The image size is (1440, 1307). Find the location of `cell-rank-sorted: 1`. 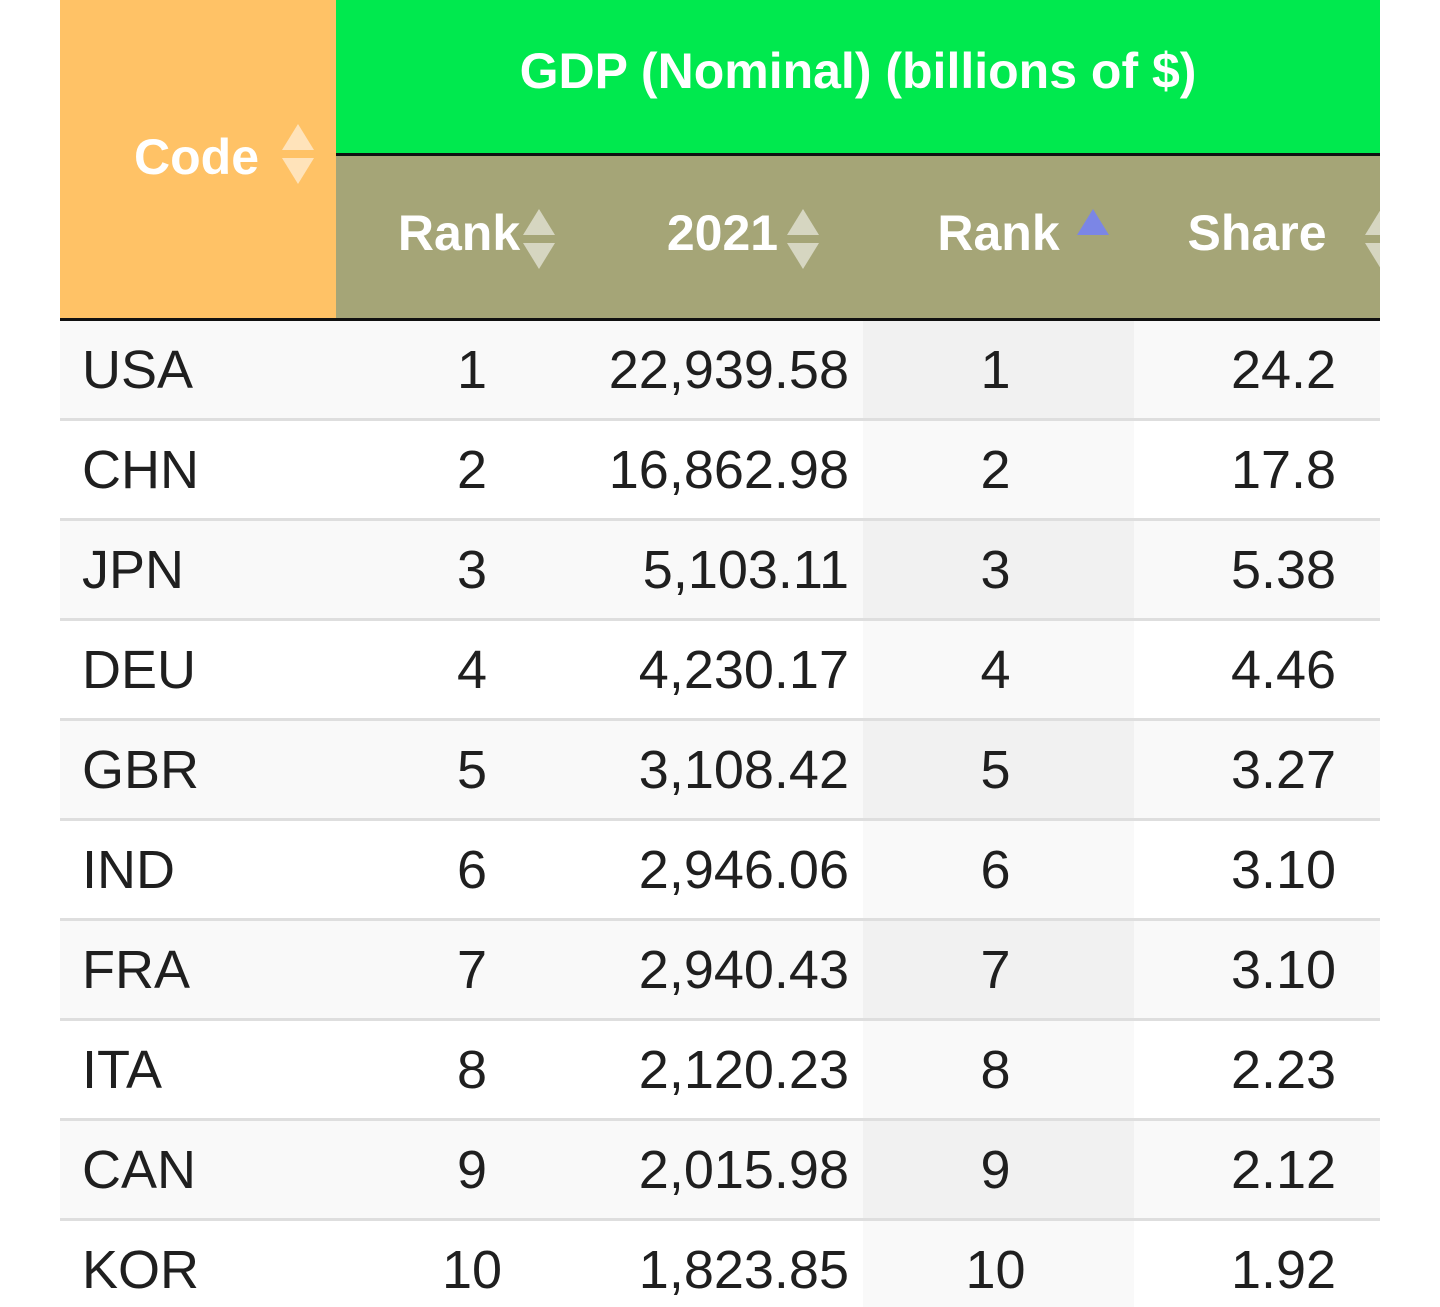

cell-rank-sorted: 1 is located at coordinates (998, 370).